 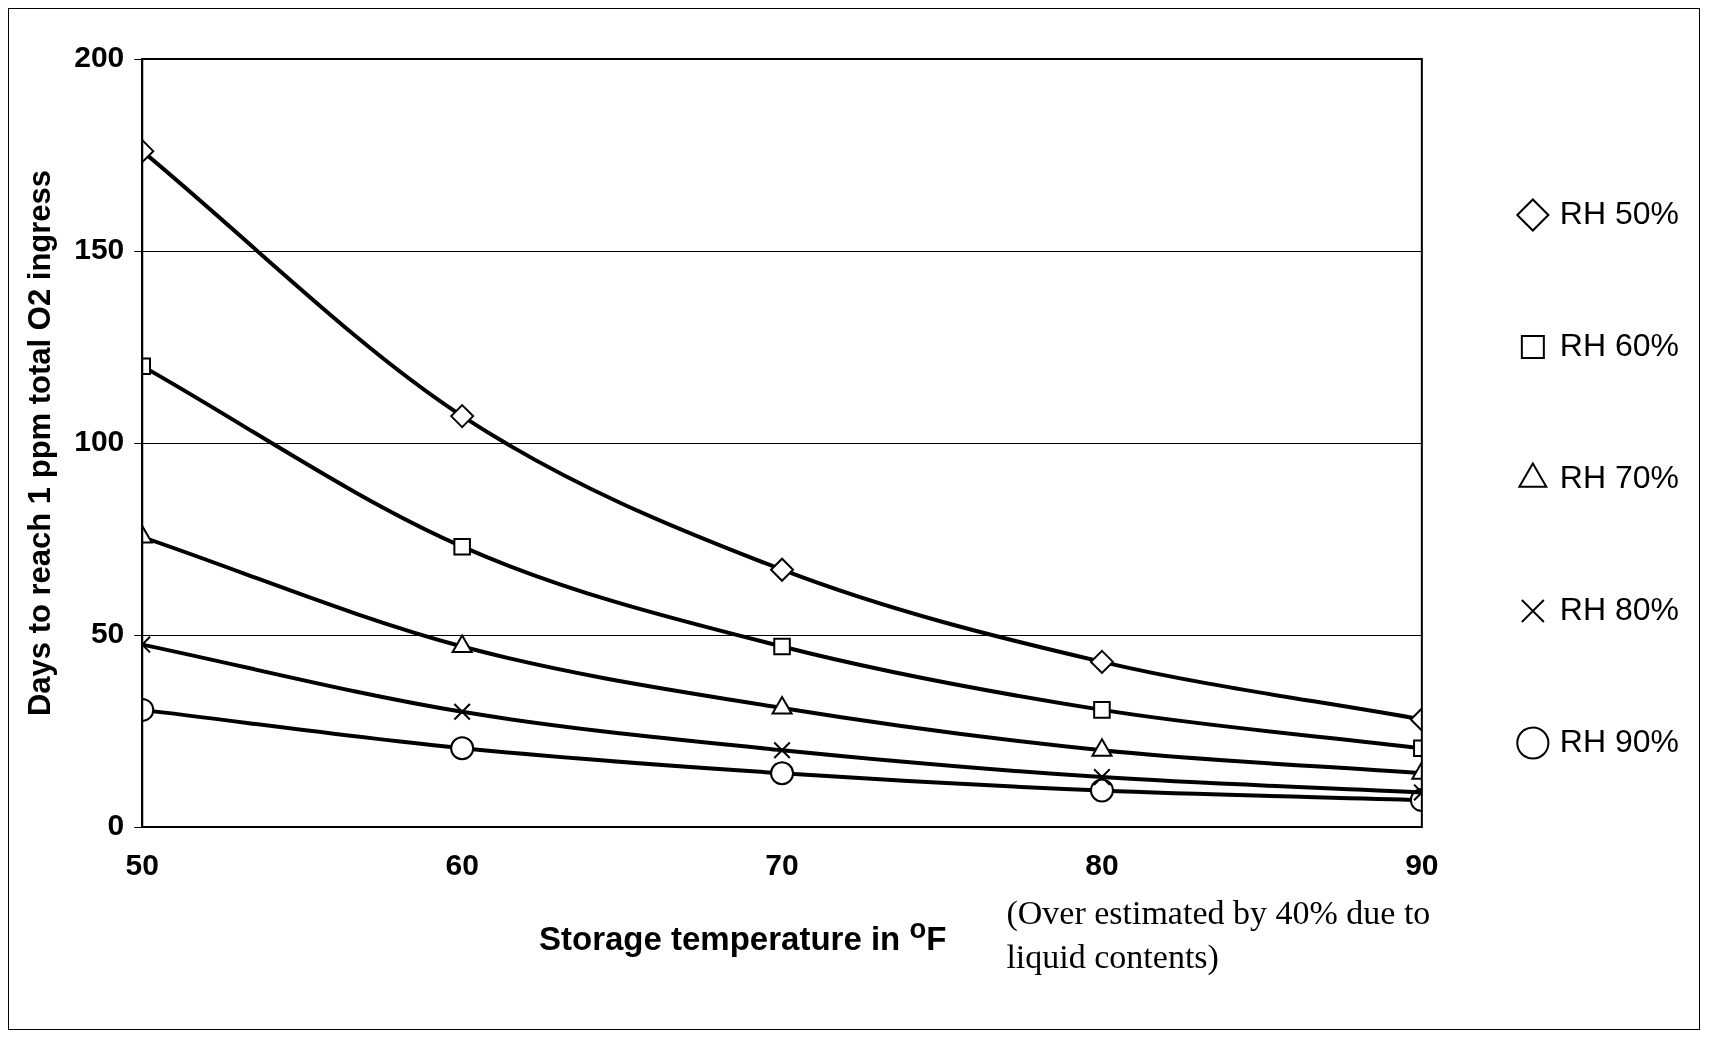 I want to click on legend-label: RH 90%, so click(x=1619, y=740).